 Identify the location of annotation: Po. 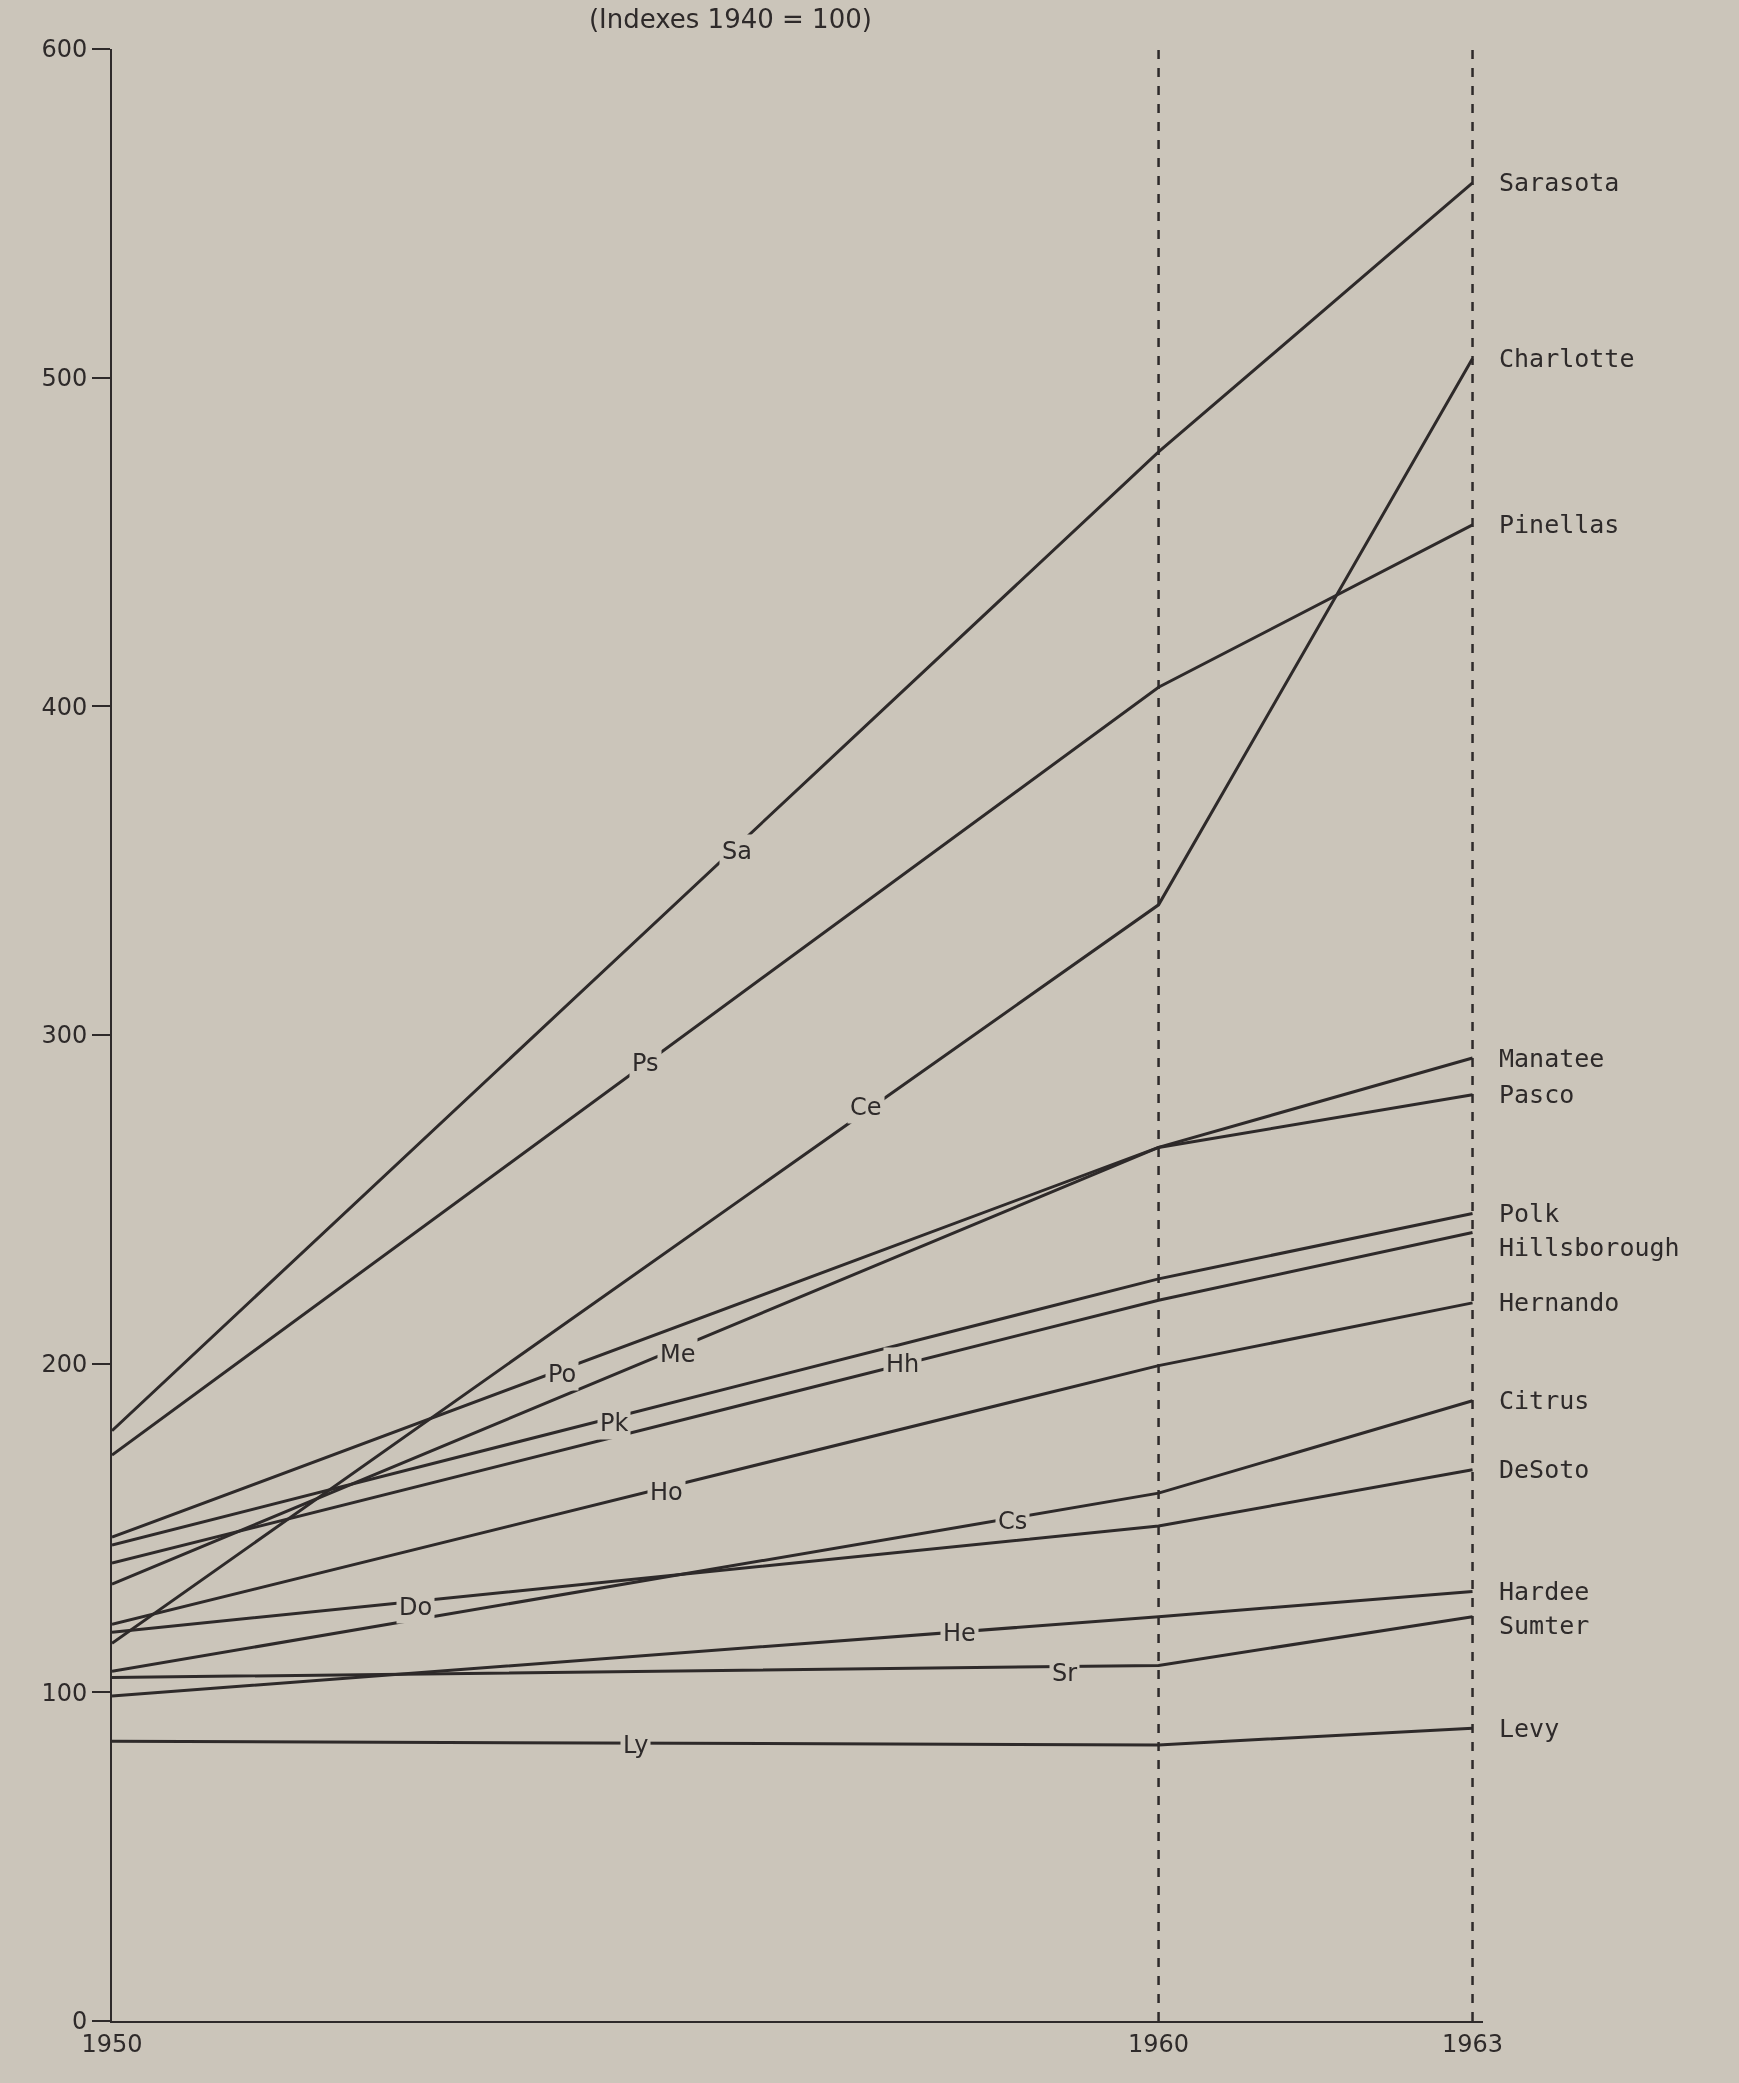
(562, 1374).